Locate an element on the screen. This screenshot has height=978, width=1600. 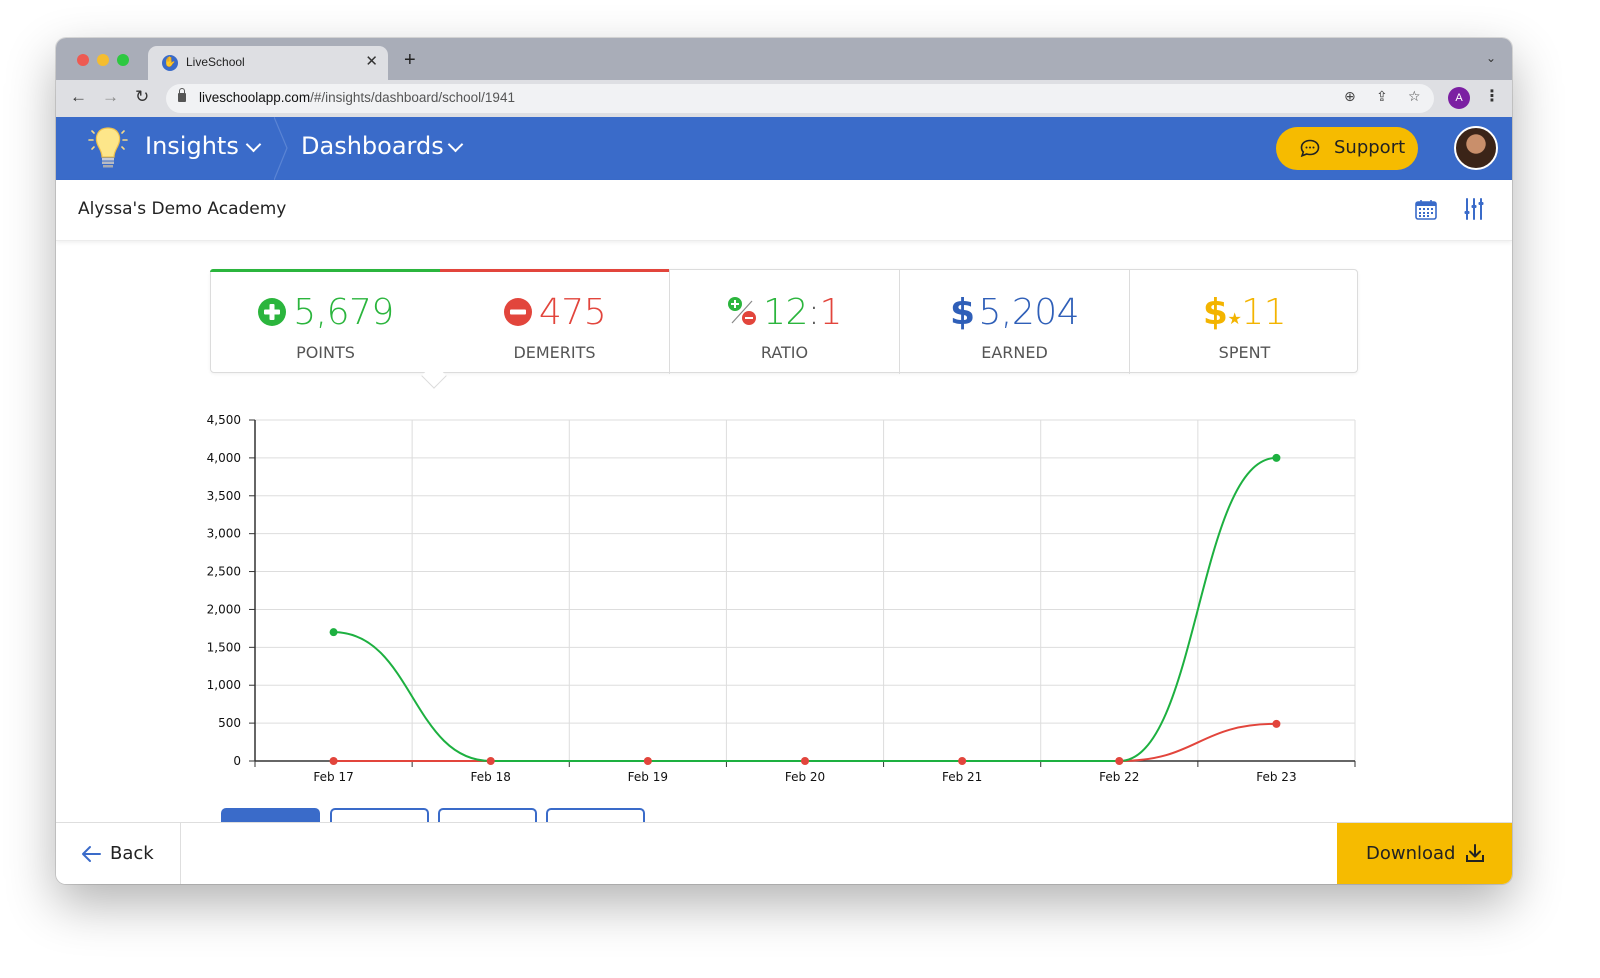
share-icon: ⇪ is located at coordinates (1382, 97).